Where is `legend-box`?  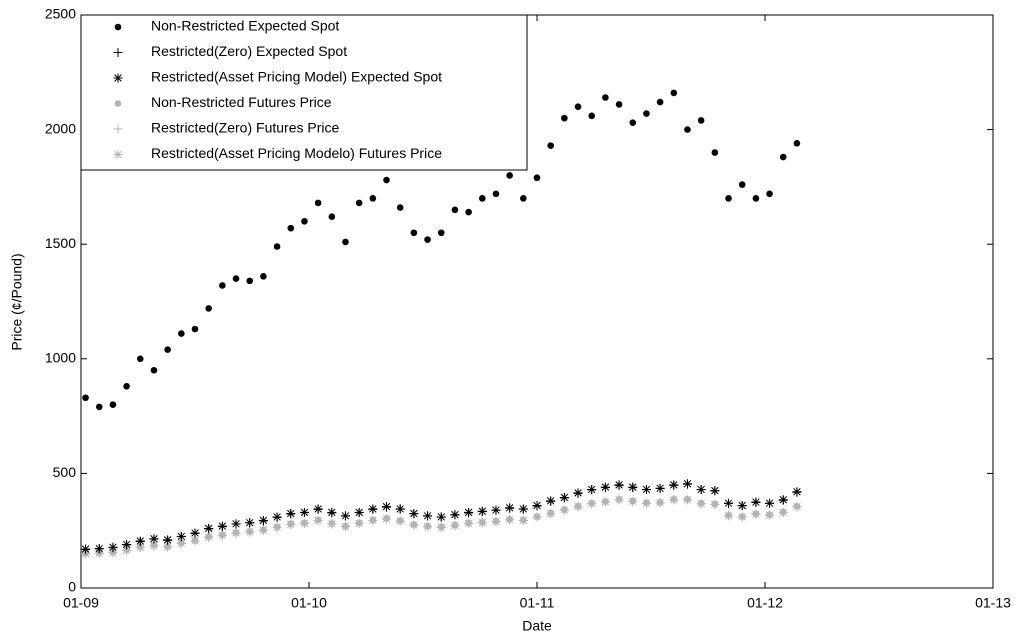 legend-box is located at coordinates (304, 92).